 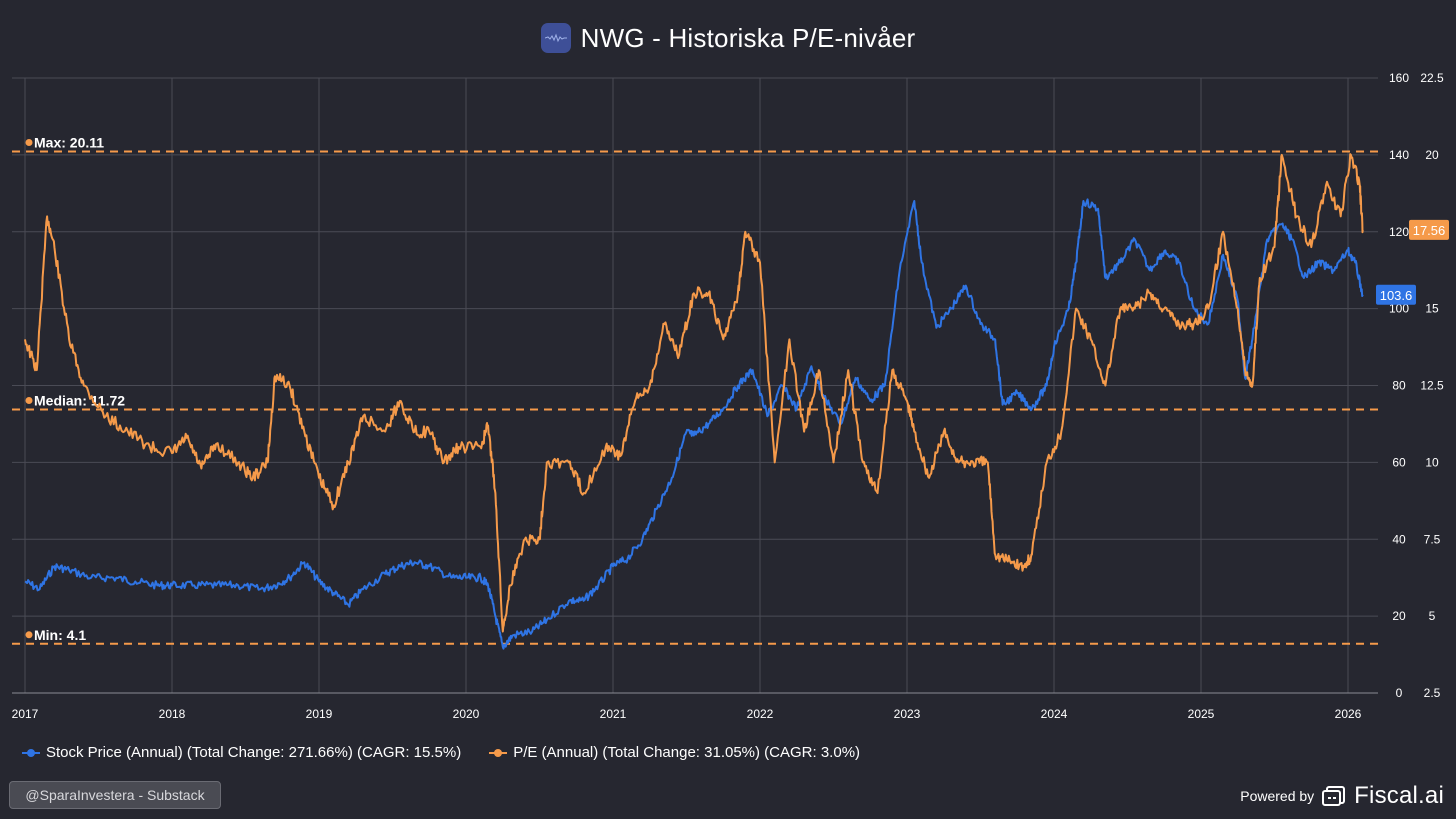 What do you see at coordinates (1399, 309) in the screenshot?
I see `y-left-tick-label: 100` at bounding box center [1399, 309].